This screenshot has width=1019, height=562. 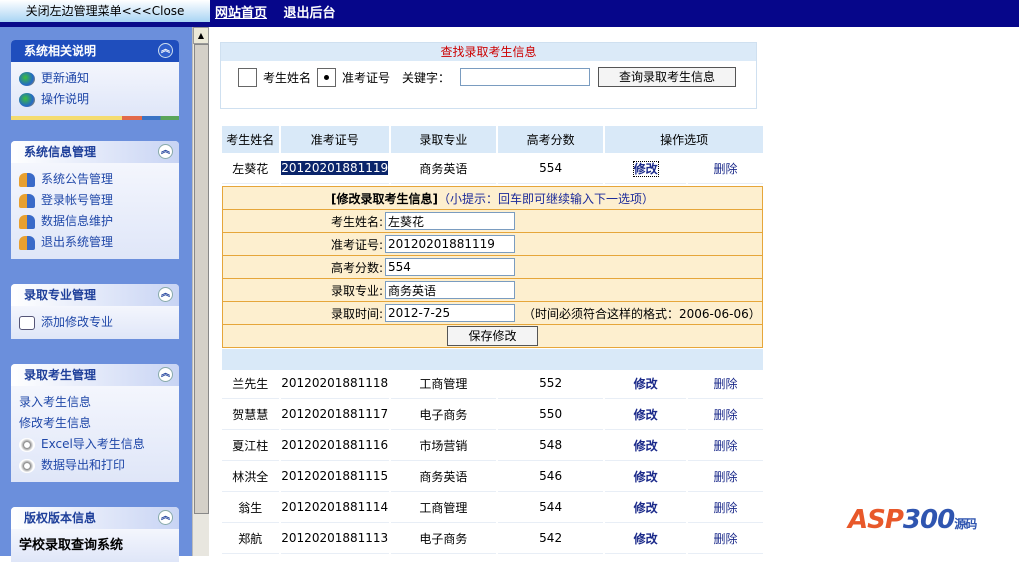 I want to click on system-name: 学校录取查询系统, so click(x=71, y=545).